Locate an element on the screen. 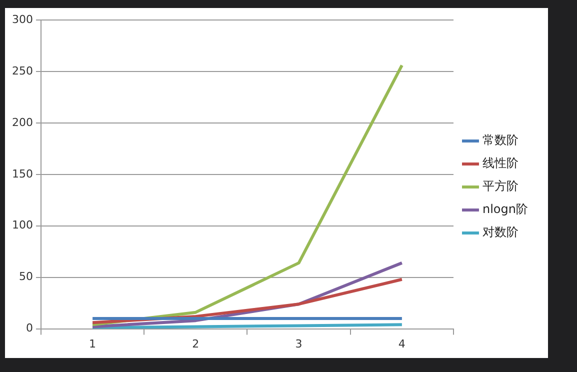  x-tick-label: 1 is located at coordinates (92, 343).